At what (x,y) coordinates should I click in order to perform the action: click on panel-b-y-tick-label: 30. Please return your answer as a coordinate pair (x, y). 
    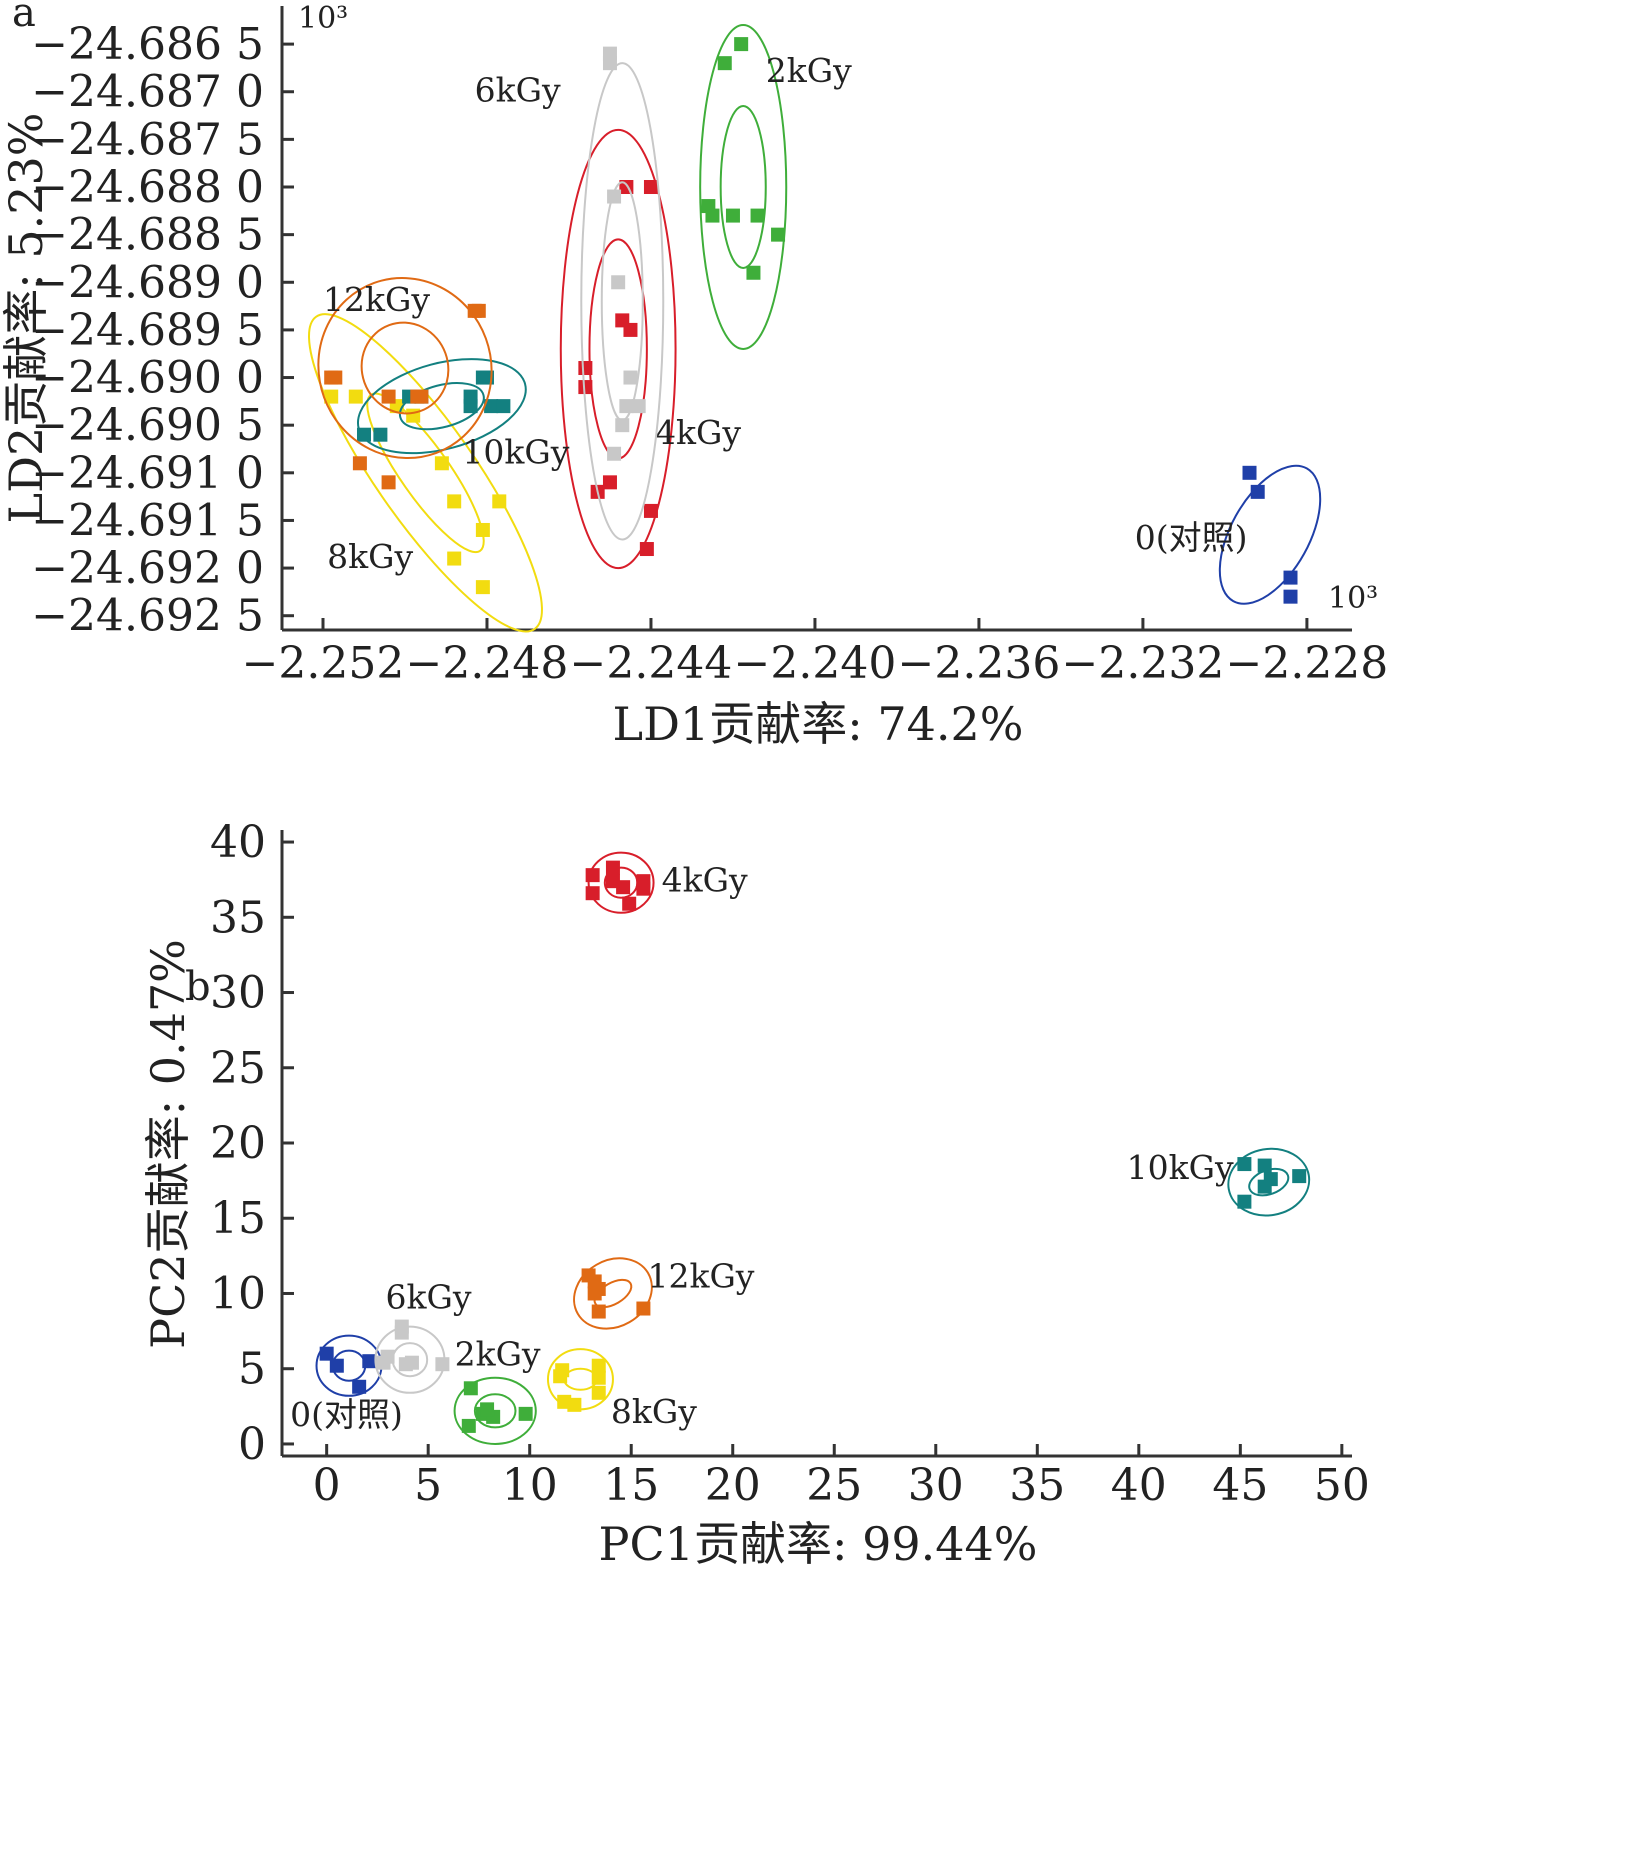
    Looking at the image, I should click on (238, 993).